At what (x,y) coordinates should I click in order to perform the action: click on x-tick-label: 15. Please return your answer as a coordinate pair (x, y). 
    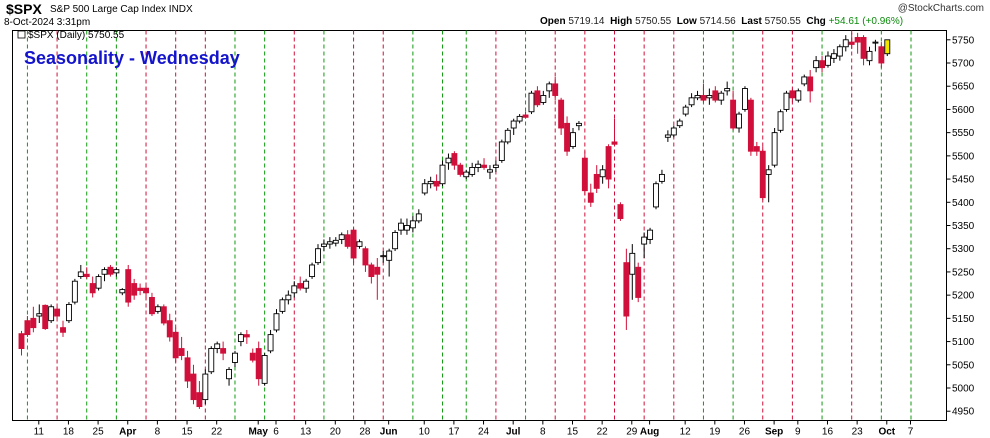
    Looking at the image, I should click on (187, 432).